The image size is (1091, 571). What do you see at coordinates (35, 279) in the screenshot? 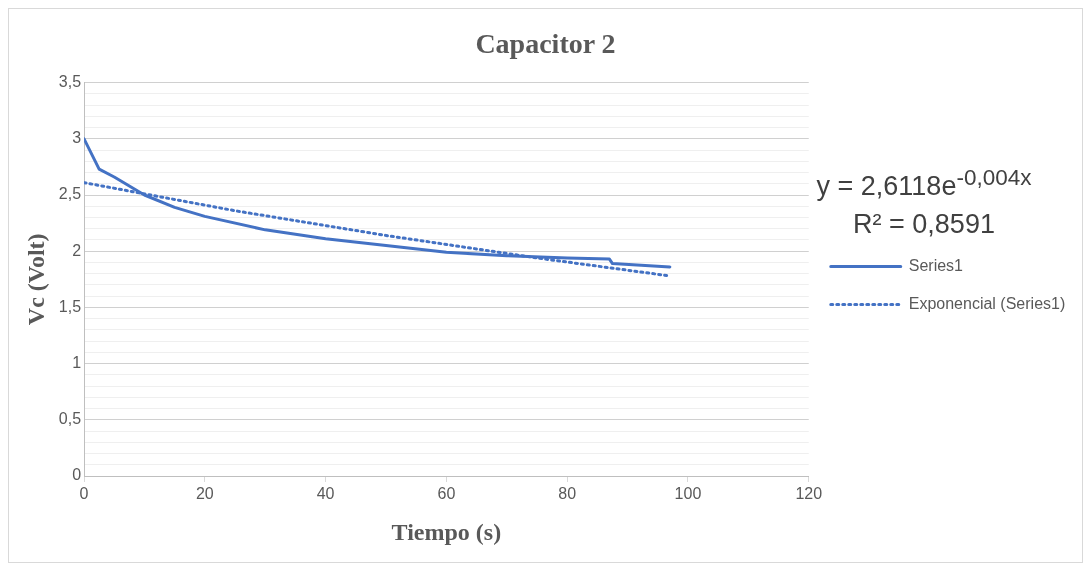
I see `y-axis-title: Vc (Volt)` at bounding box center [35, 279].